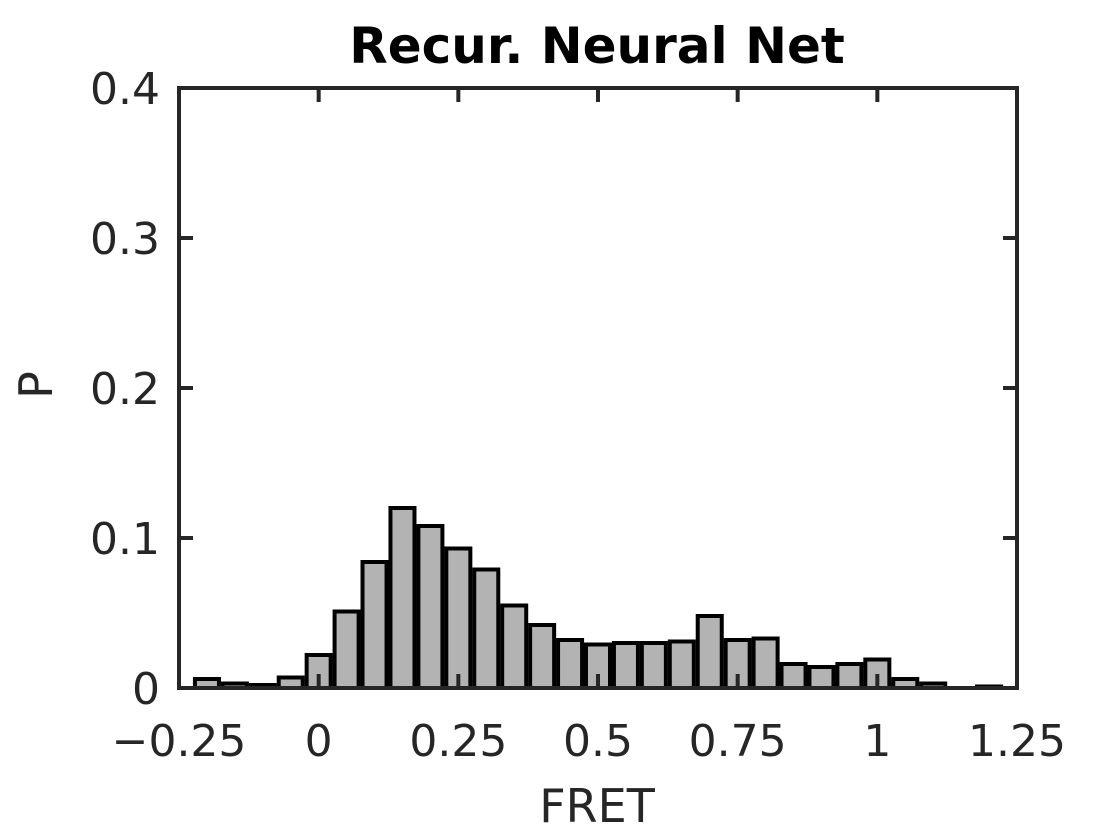  What do you see at coordinates (179, 741) in the screenshot?
I see `x-tick-label: −0.25` at bounding box center [179, 741].